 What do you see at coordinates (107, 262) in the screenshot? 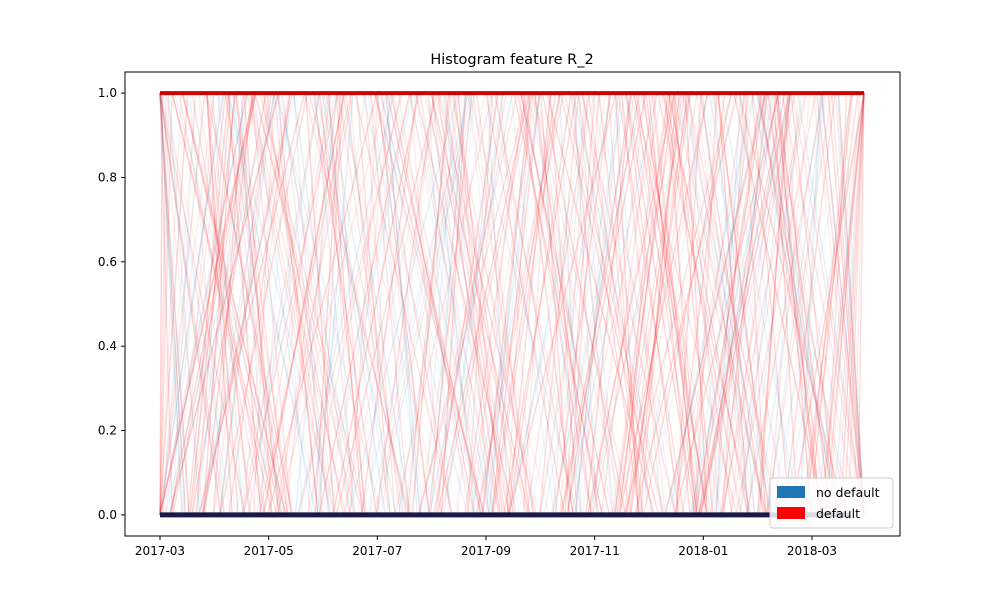
I see `y-tick-label: 0.6` at bounding box center [107, 262].